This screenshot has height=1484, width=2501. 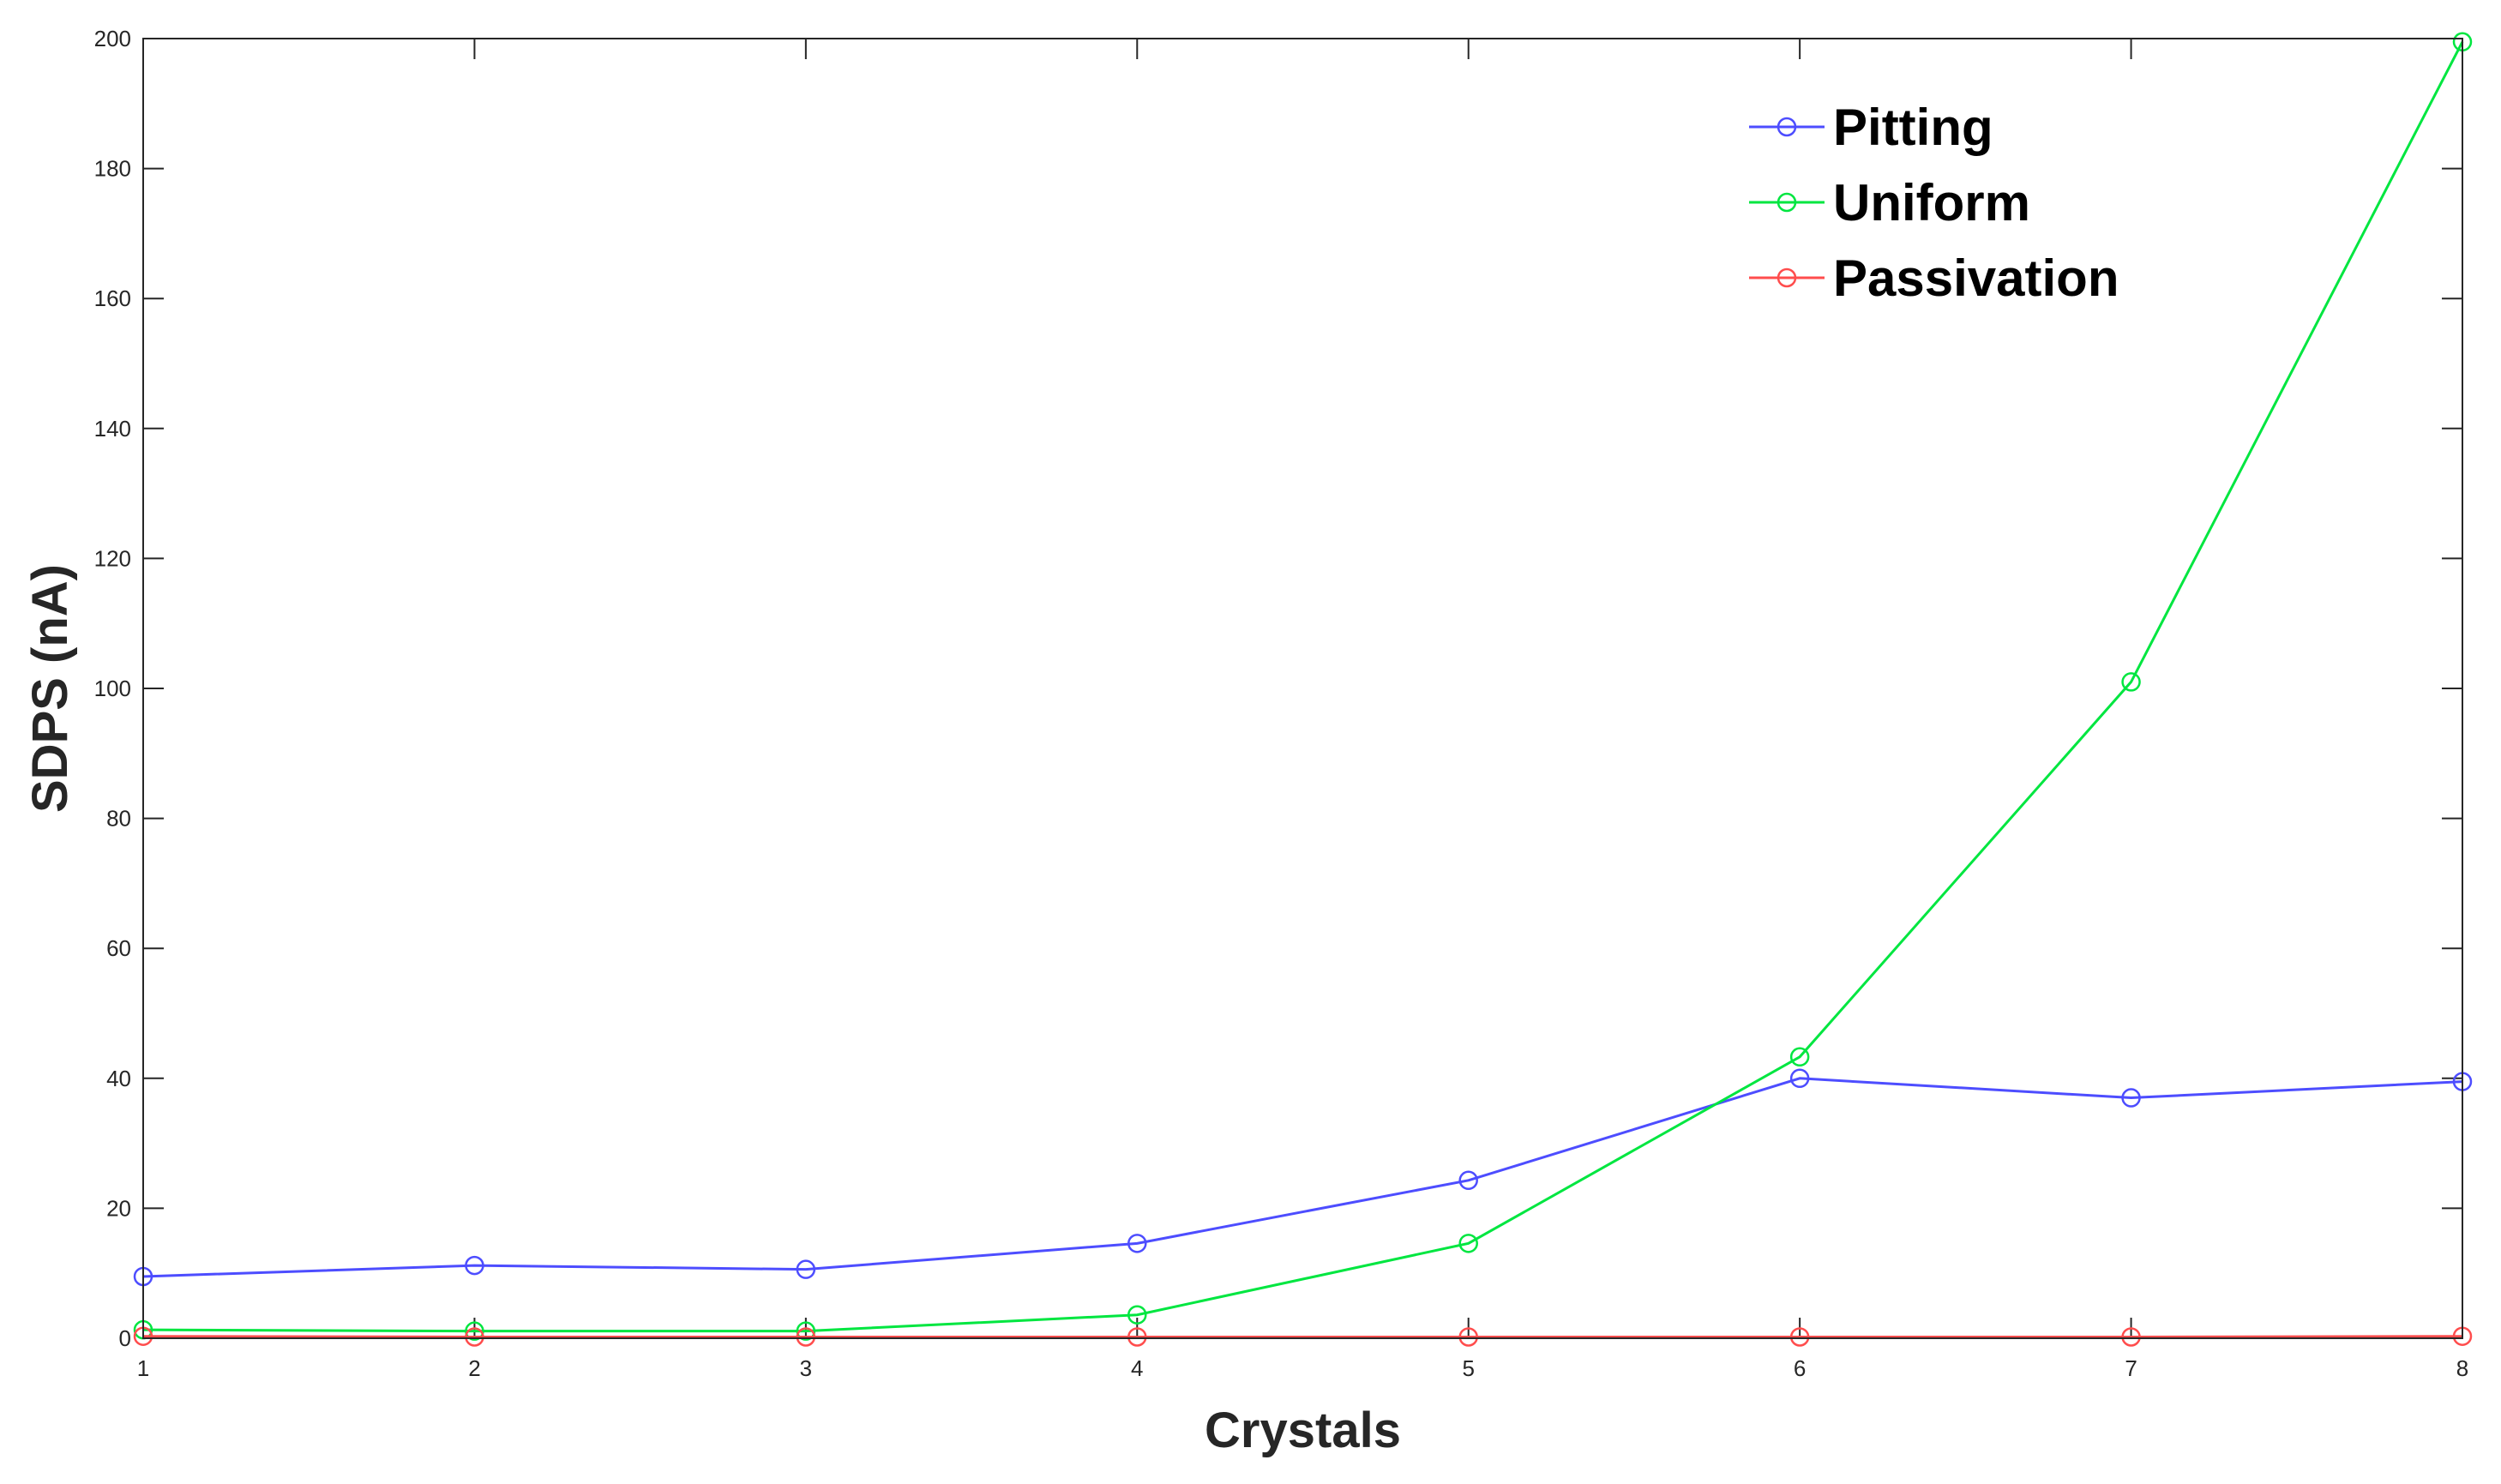 I want to click on y-tick-label: 100, so click(x=112, y=688).